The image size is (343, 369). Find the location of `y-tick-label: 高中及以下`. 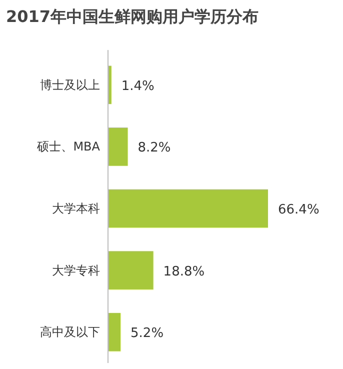

y-tick-label: 高中及以下 is located at coordinates (70, 332).